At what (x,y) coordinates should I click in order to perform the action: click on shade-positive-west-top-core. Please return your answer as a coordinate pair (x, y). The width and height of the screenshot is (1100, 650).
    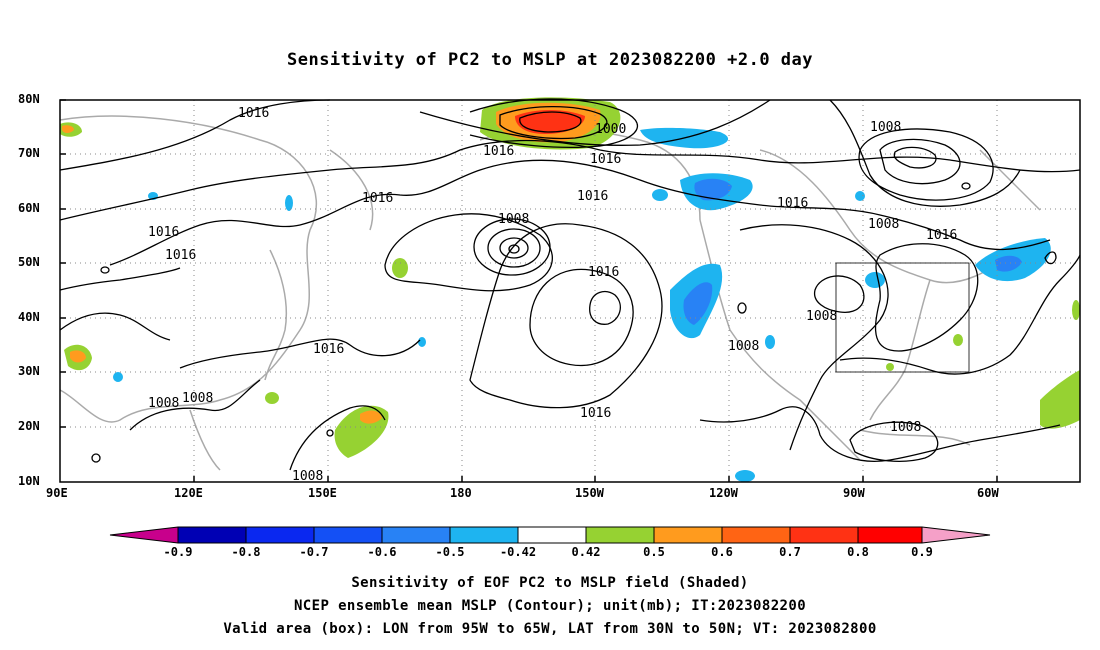
    Looking at the image, I should click on (68, 129).